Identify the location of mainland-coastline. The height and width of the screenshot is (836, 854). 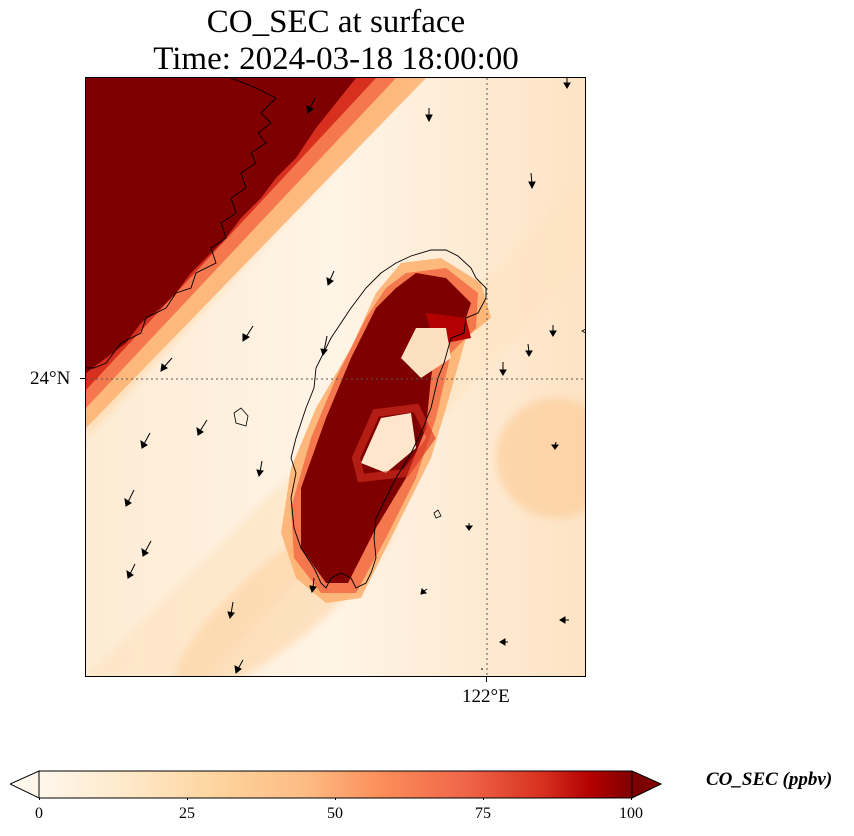
(181, 223).